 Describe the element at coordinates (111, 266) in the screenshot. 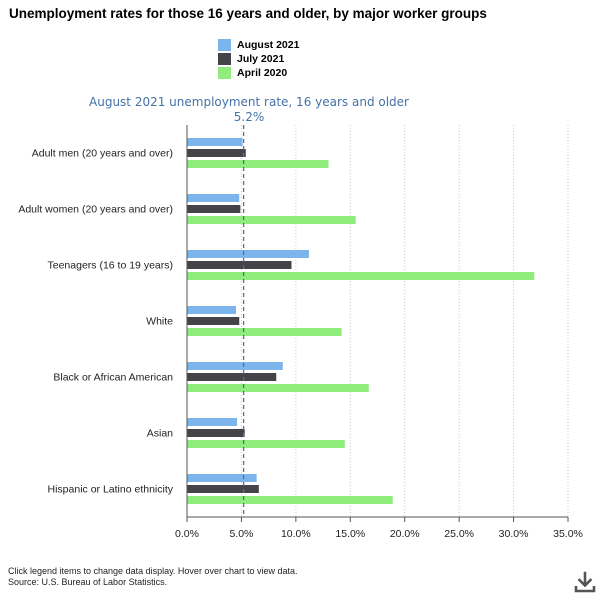

I see `category-label: Teenagers (16 to 19 years)` at that location.